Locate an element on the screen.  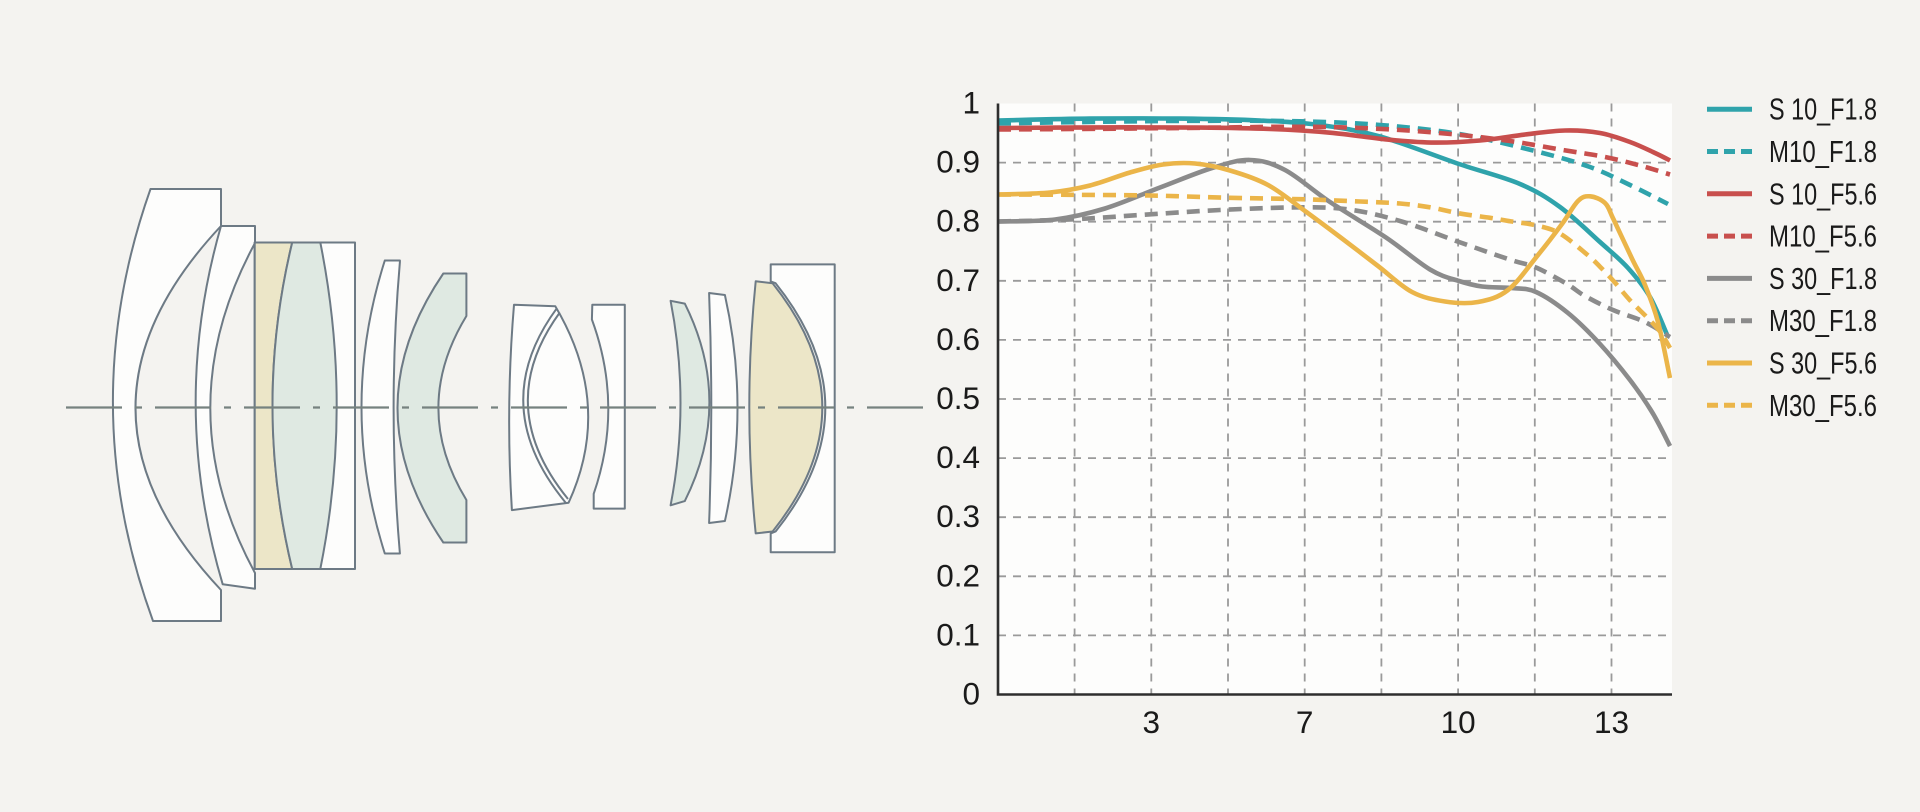
svg-text: 0.5 is located at coordinates (958, 398).